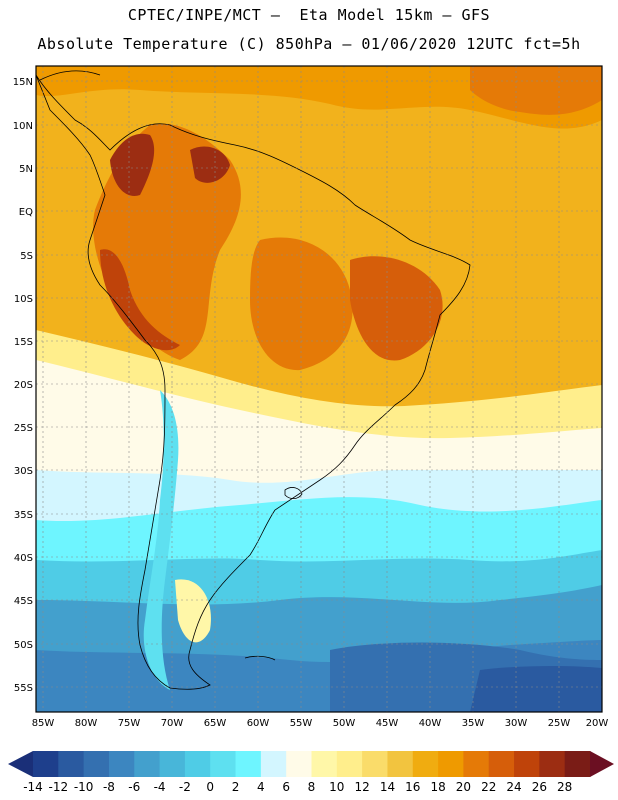  What do you see at coordinates (23, 558) in the screenshot?
I see `lat-label: 40S` at bounding box center [23, 558].